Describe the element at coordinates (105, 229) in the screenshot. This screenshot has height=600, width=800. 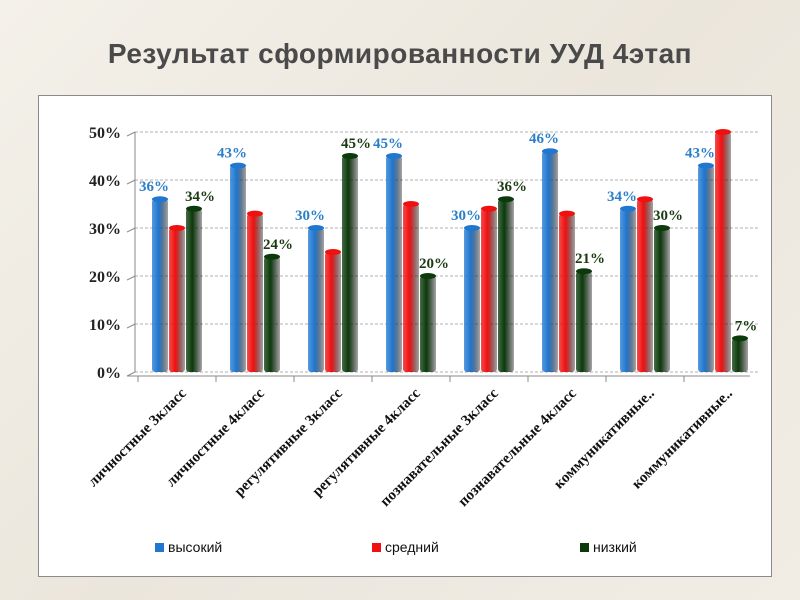
I see `y-tick-label: 30%` at that location.